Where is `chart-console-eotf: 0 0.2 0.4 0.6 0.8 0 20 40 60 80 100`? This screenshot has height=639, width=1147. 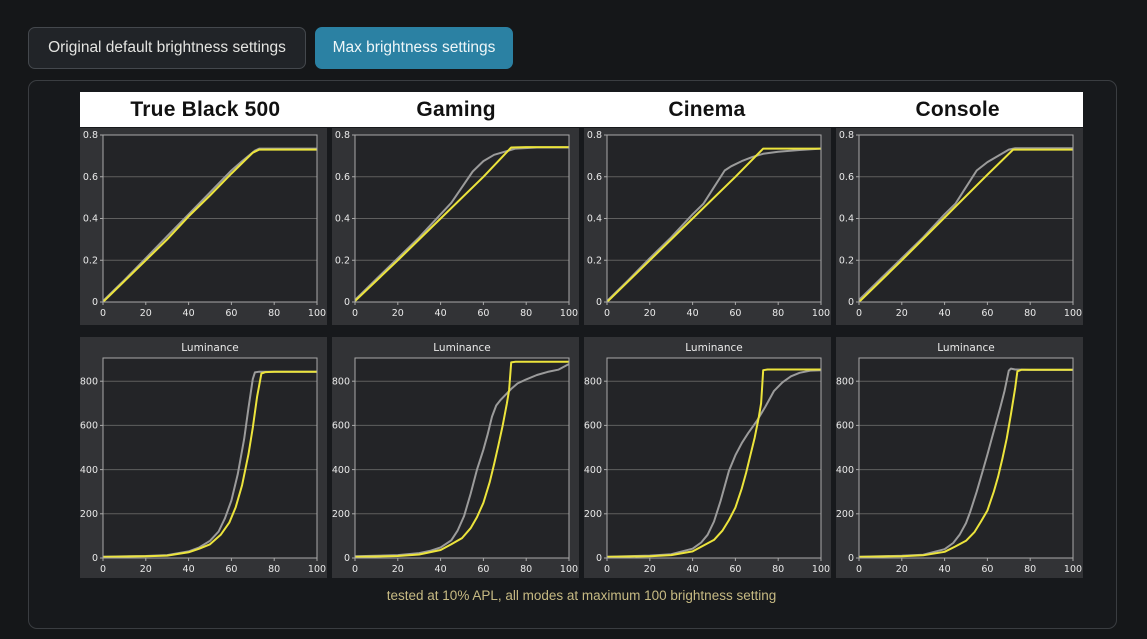
chart-console-eotf: 0 0.2 0.4 0.6 0.8 0 20 40 60 80 100 is located at coordinates (959, 226).